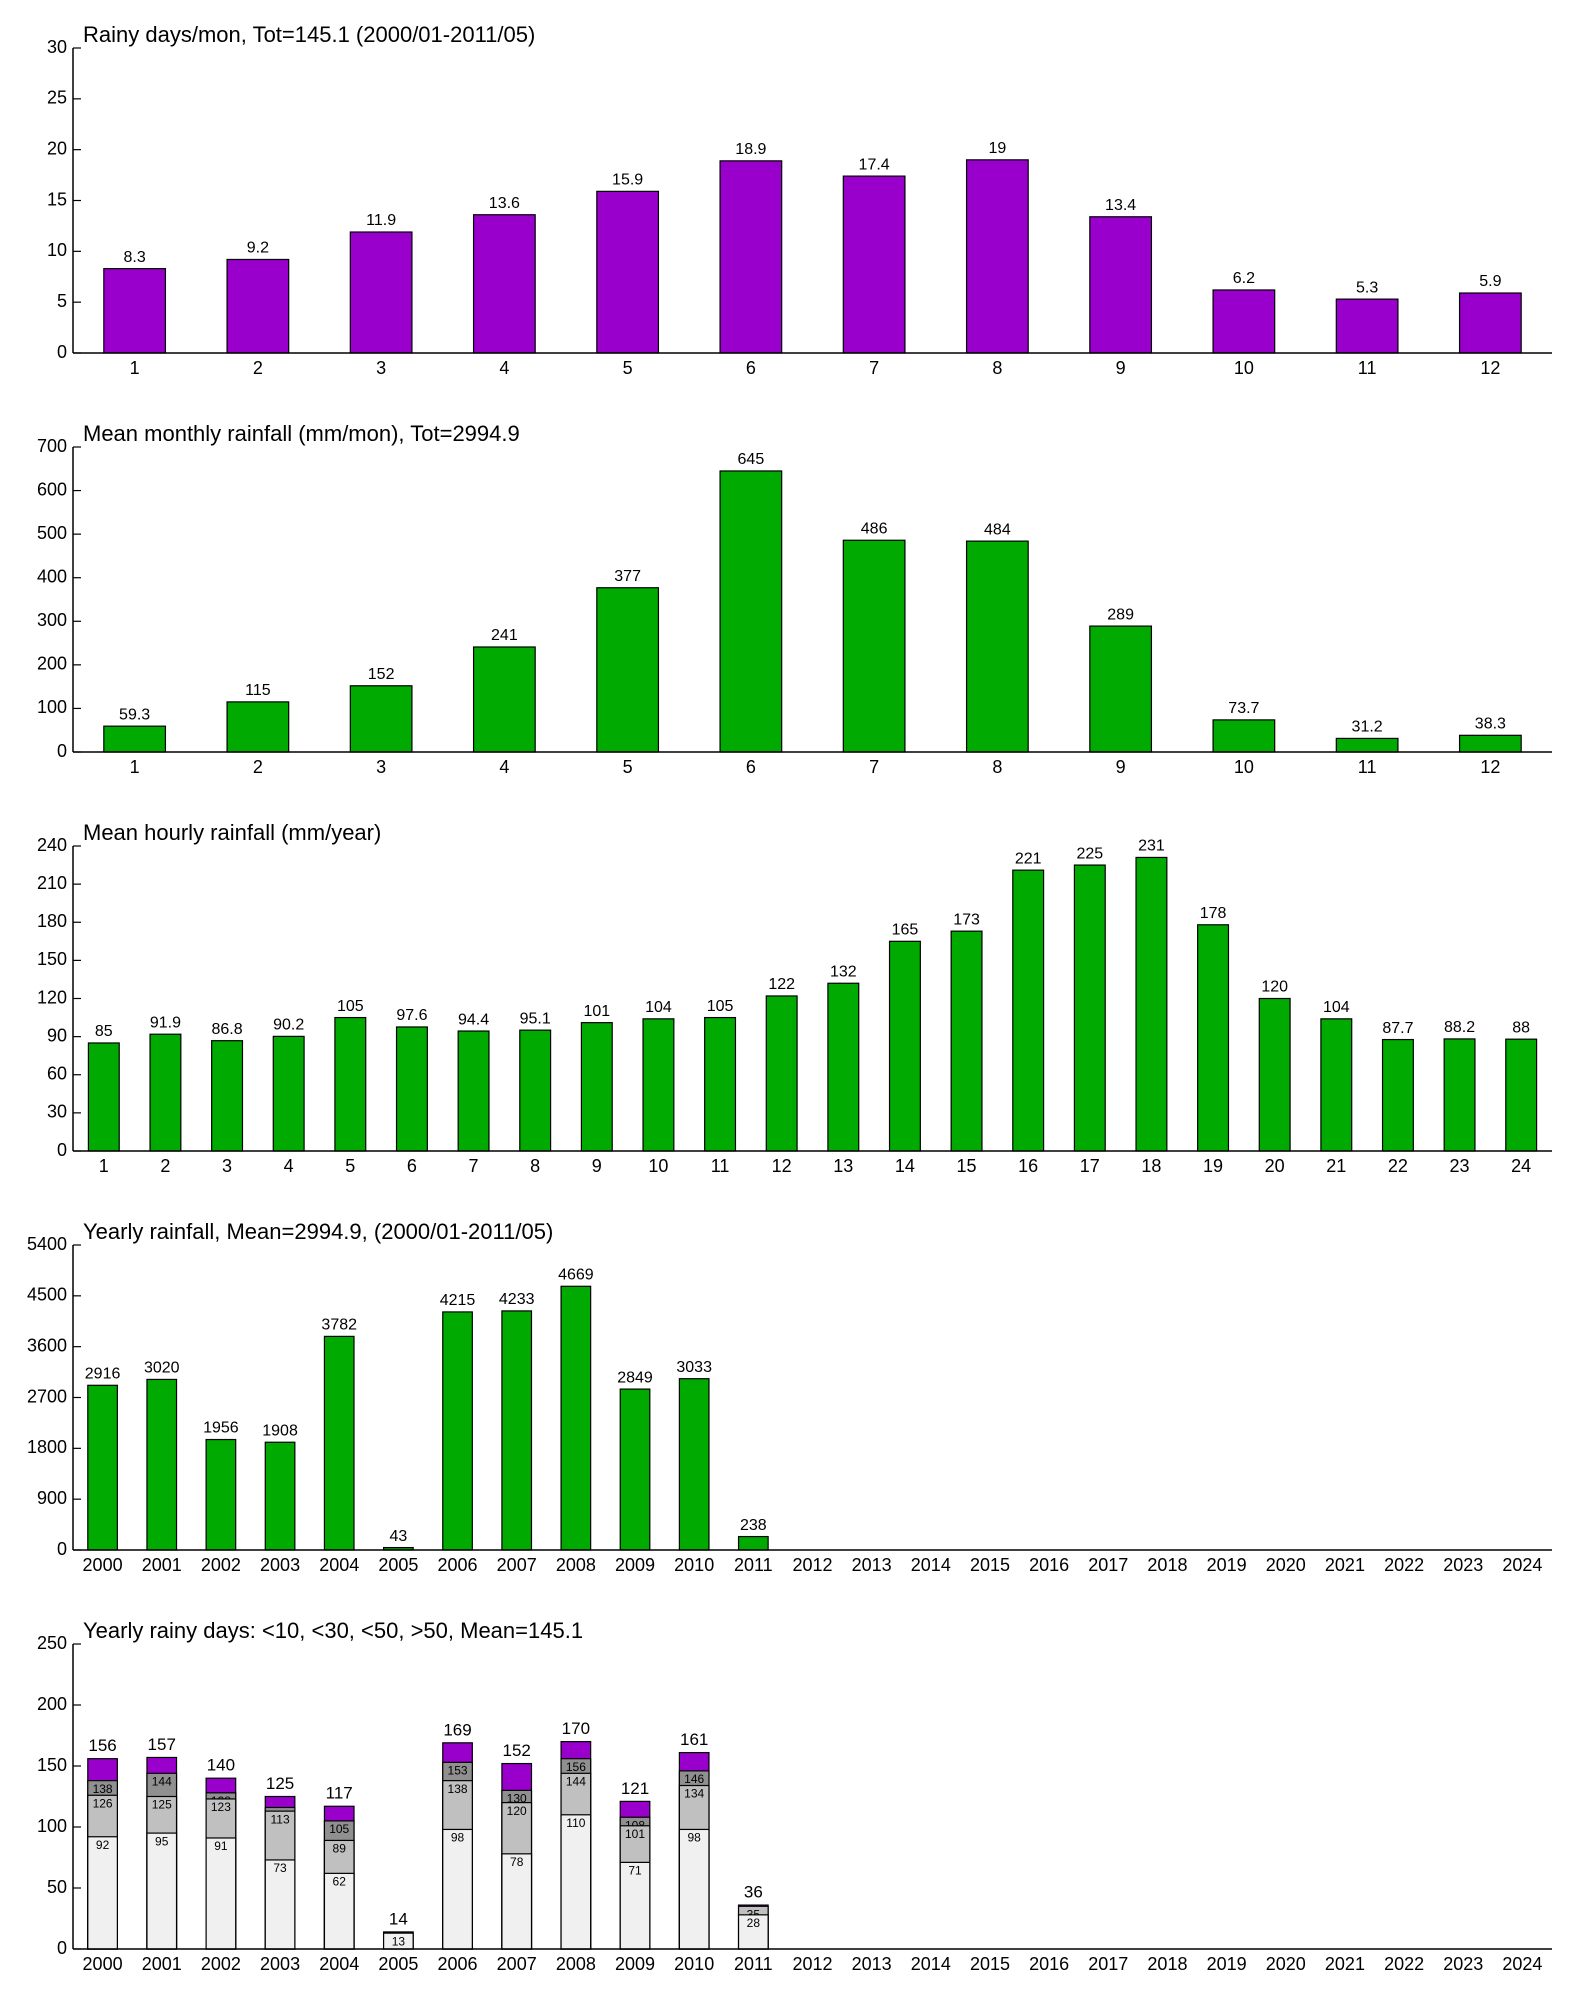  What do you see at coordinates (843, 1166) in the screenshot?
I see `x-tick-label: 13` at bounding box center [843, 1166].